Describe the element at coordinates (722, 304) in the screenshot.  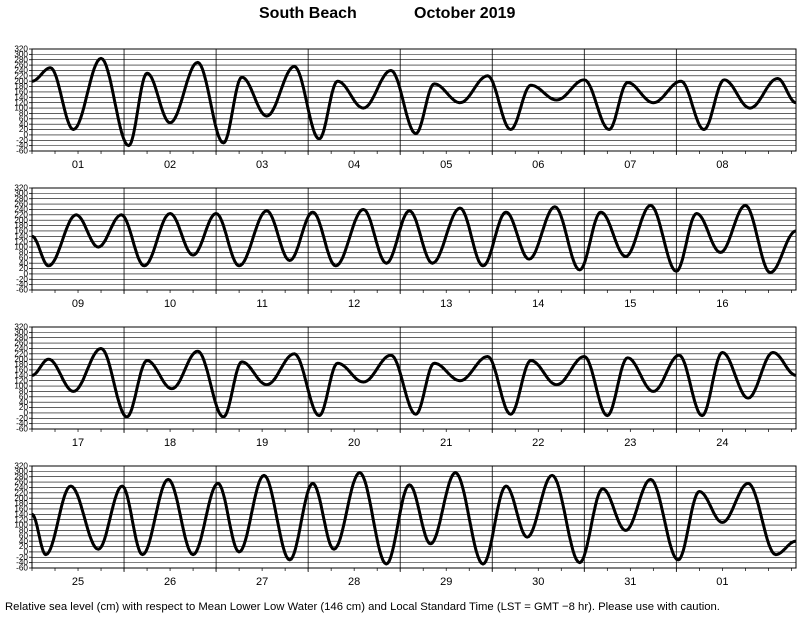
I see `day-label: 16` at that location.